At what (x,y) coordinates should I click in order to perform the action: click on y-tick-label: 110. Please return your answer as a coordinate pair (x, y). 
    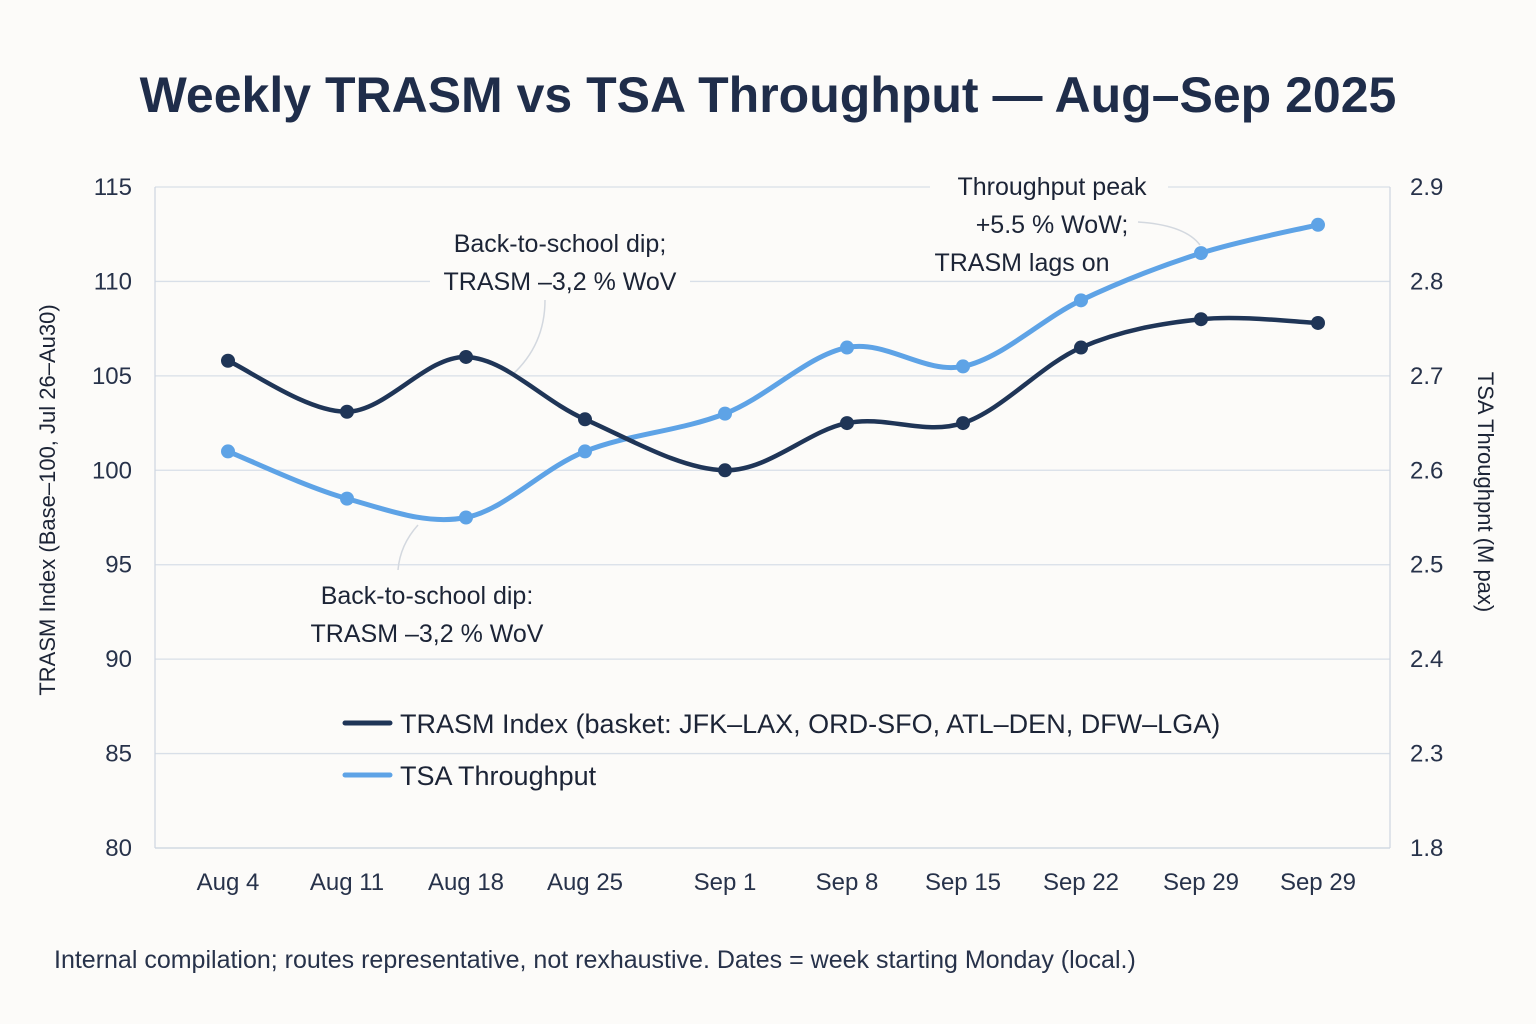
    Looking at the image, I should click on (113, 281).